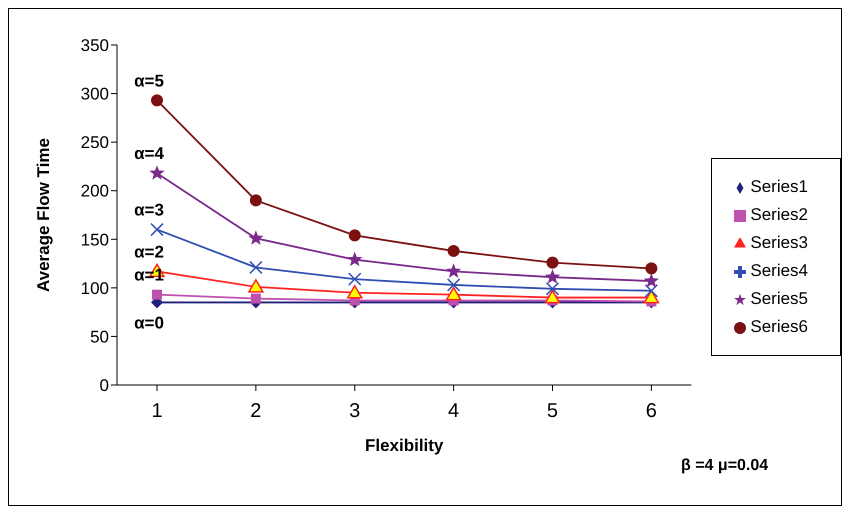 Image resolution: width=850 pixels, height=514 pixels. I want to click on x-tick-label: 1, so click(157, 411).